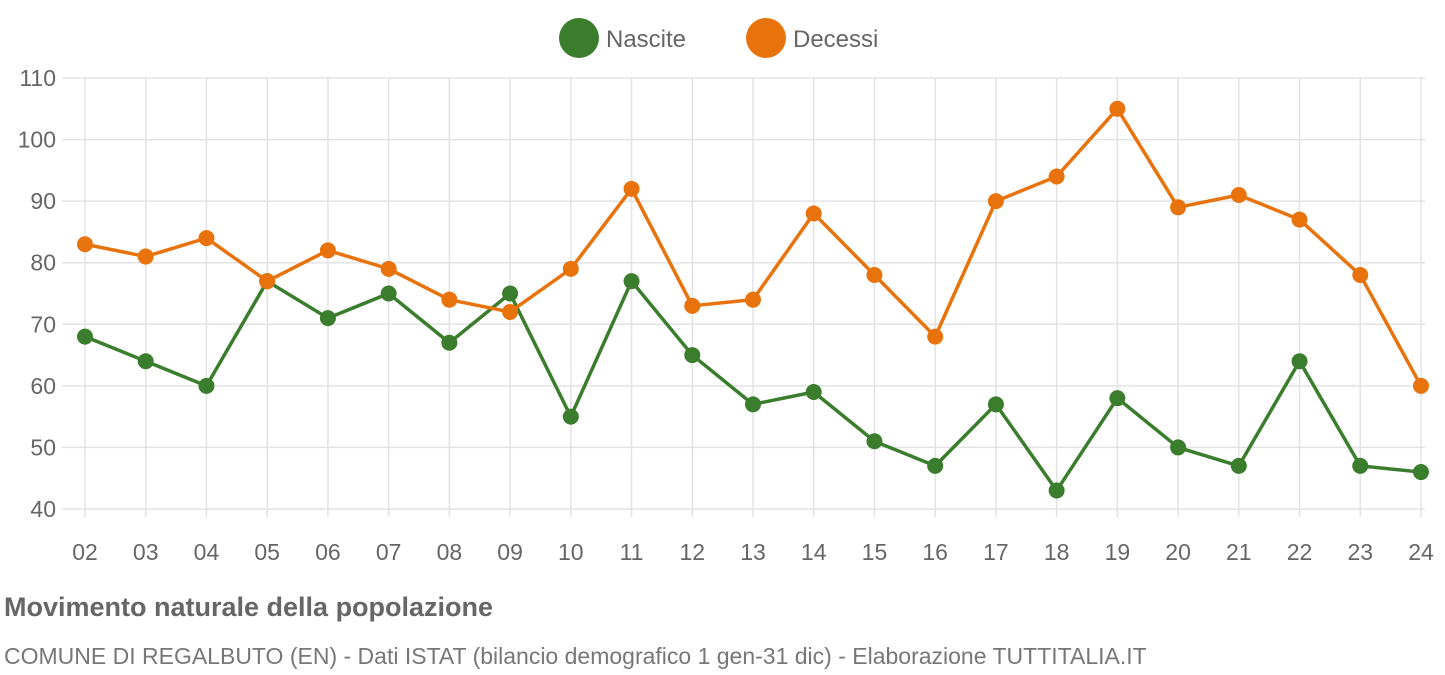 The image size is (1445, 675). I want to click on y-tick-label: 110, so click(37, 78).